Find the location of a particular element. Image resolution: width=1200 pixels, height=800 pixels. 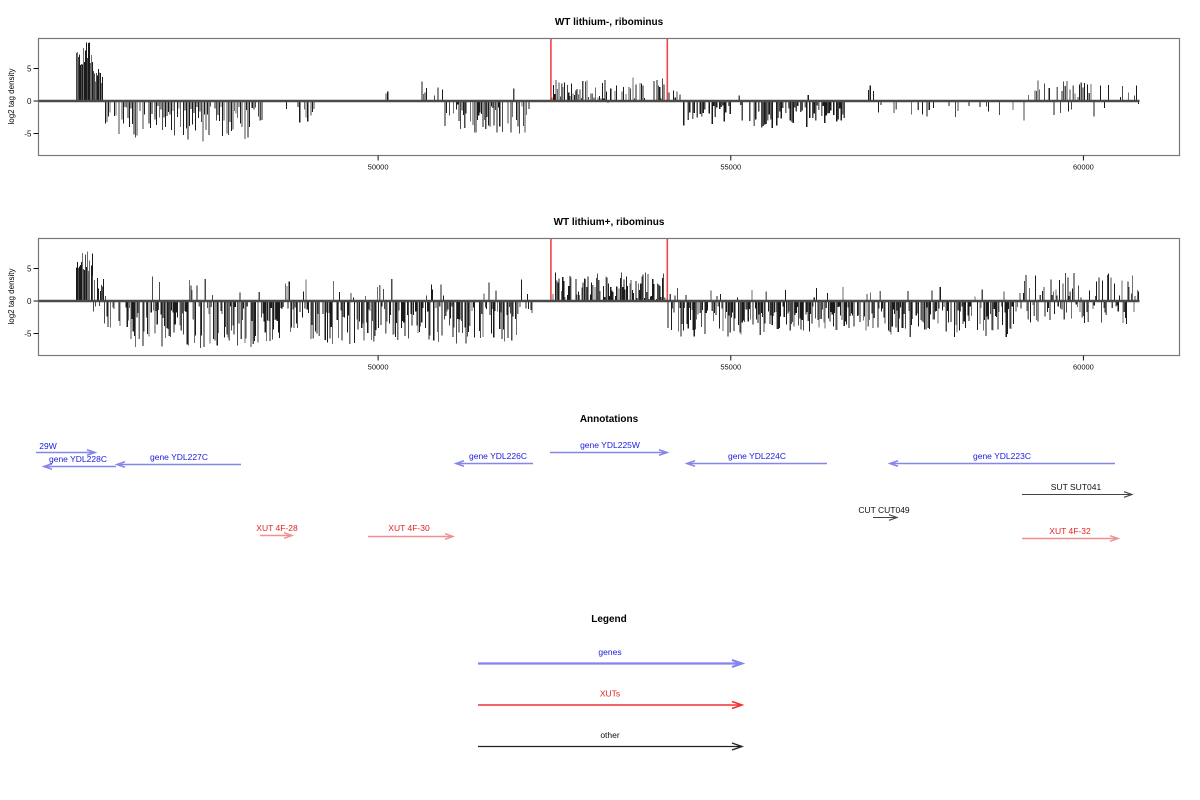

xut-annotation-label: XUT 4F-32 is located at coordinates (1070, 531).